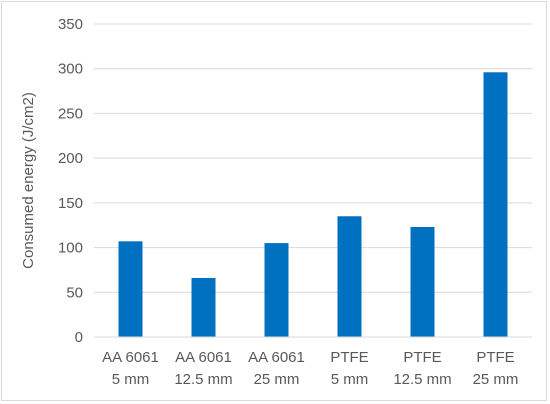 Image resolution: width=550 pixels, height=404 pixels. I want to click on y-axis-title: Consumed energy (J/cm2), so click(28, 180).